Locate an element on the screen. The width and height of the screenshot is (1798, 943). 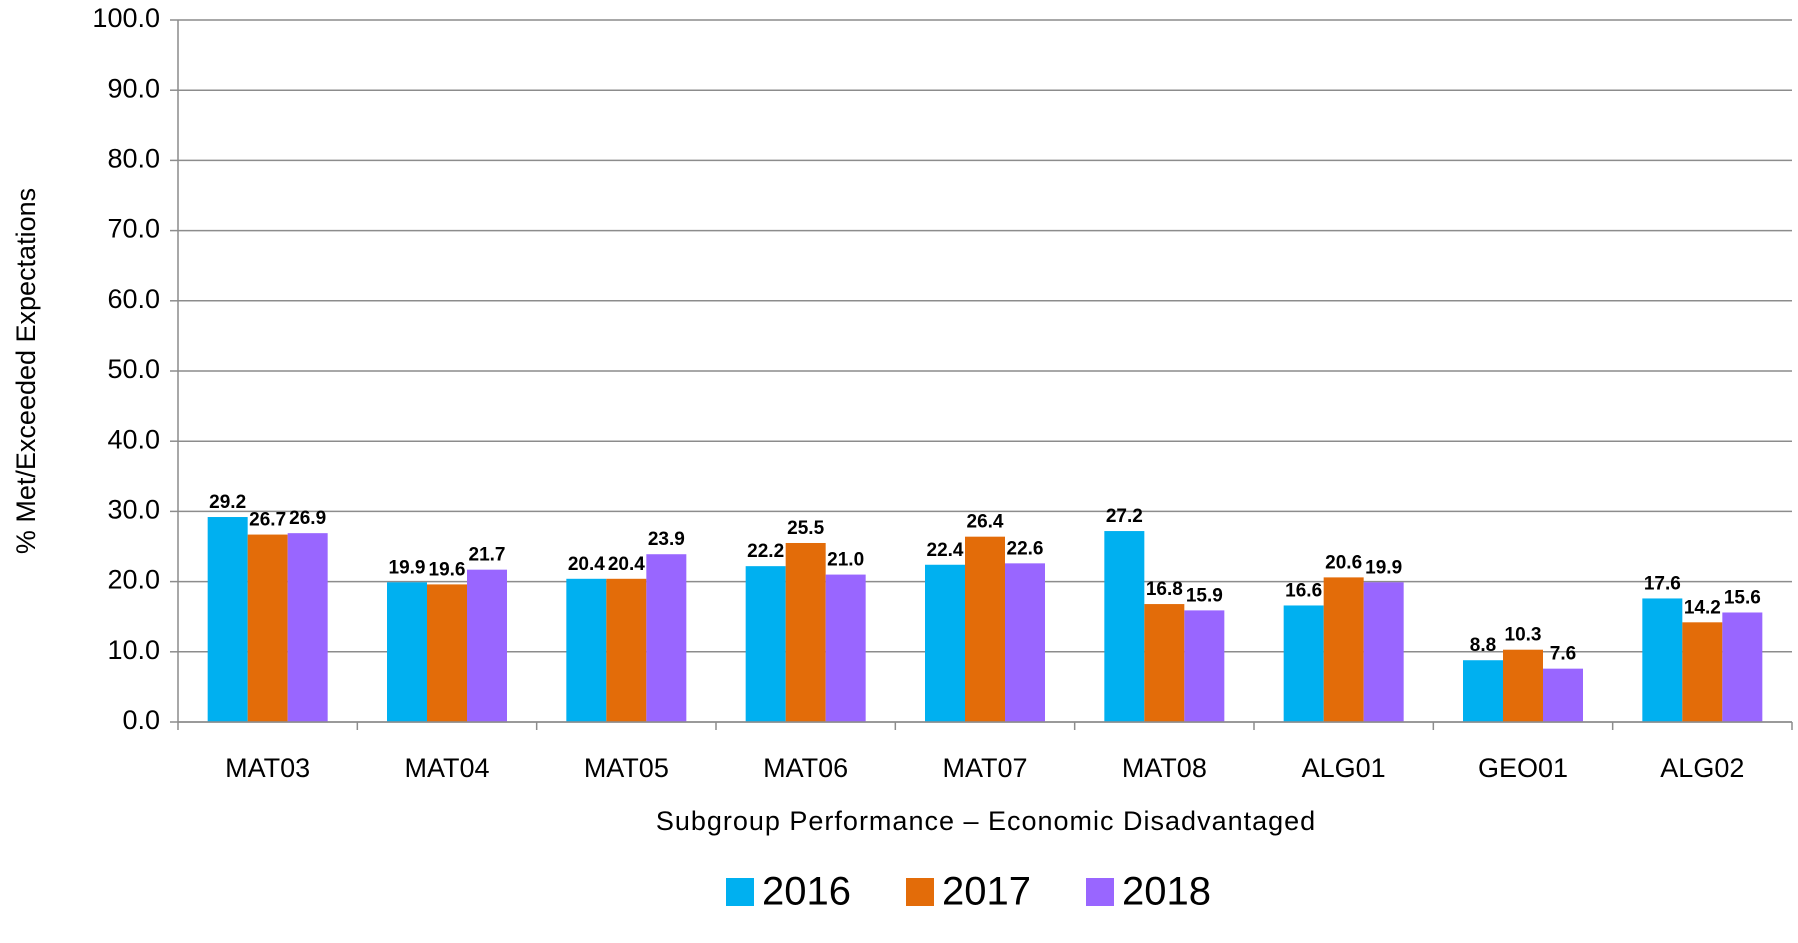
x-tick-label: MAT04 is located at coordinates (446, 768).